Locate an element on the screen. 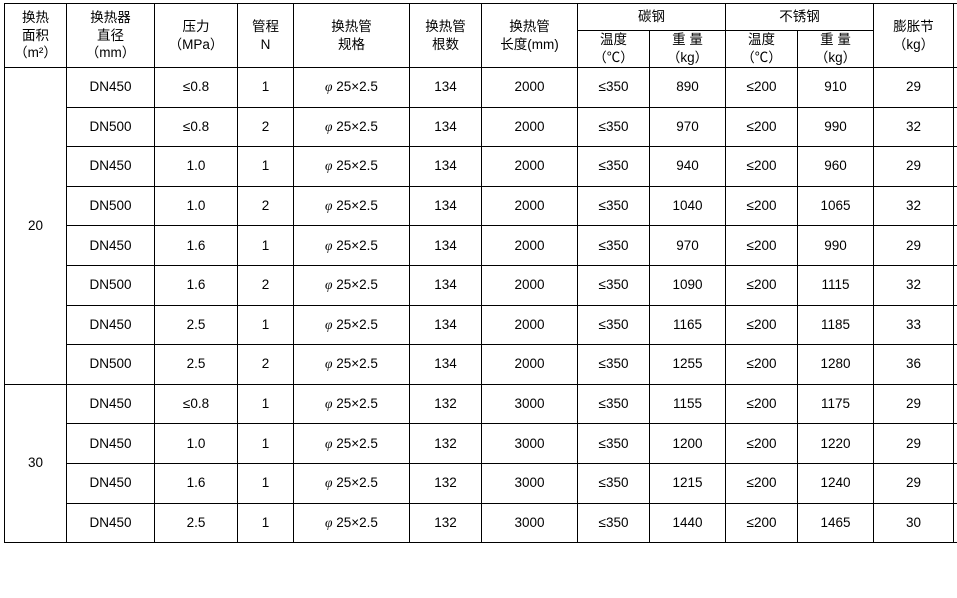  cell-tube-count: 132 is located at coordinates (446, 404).